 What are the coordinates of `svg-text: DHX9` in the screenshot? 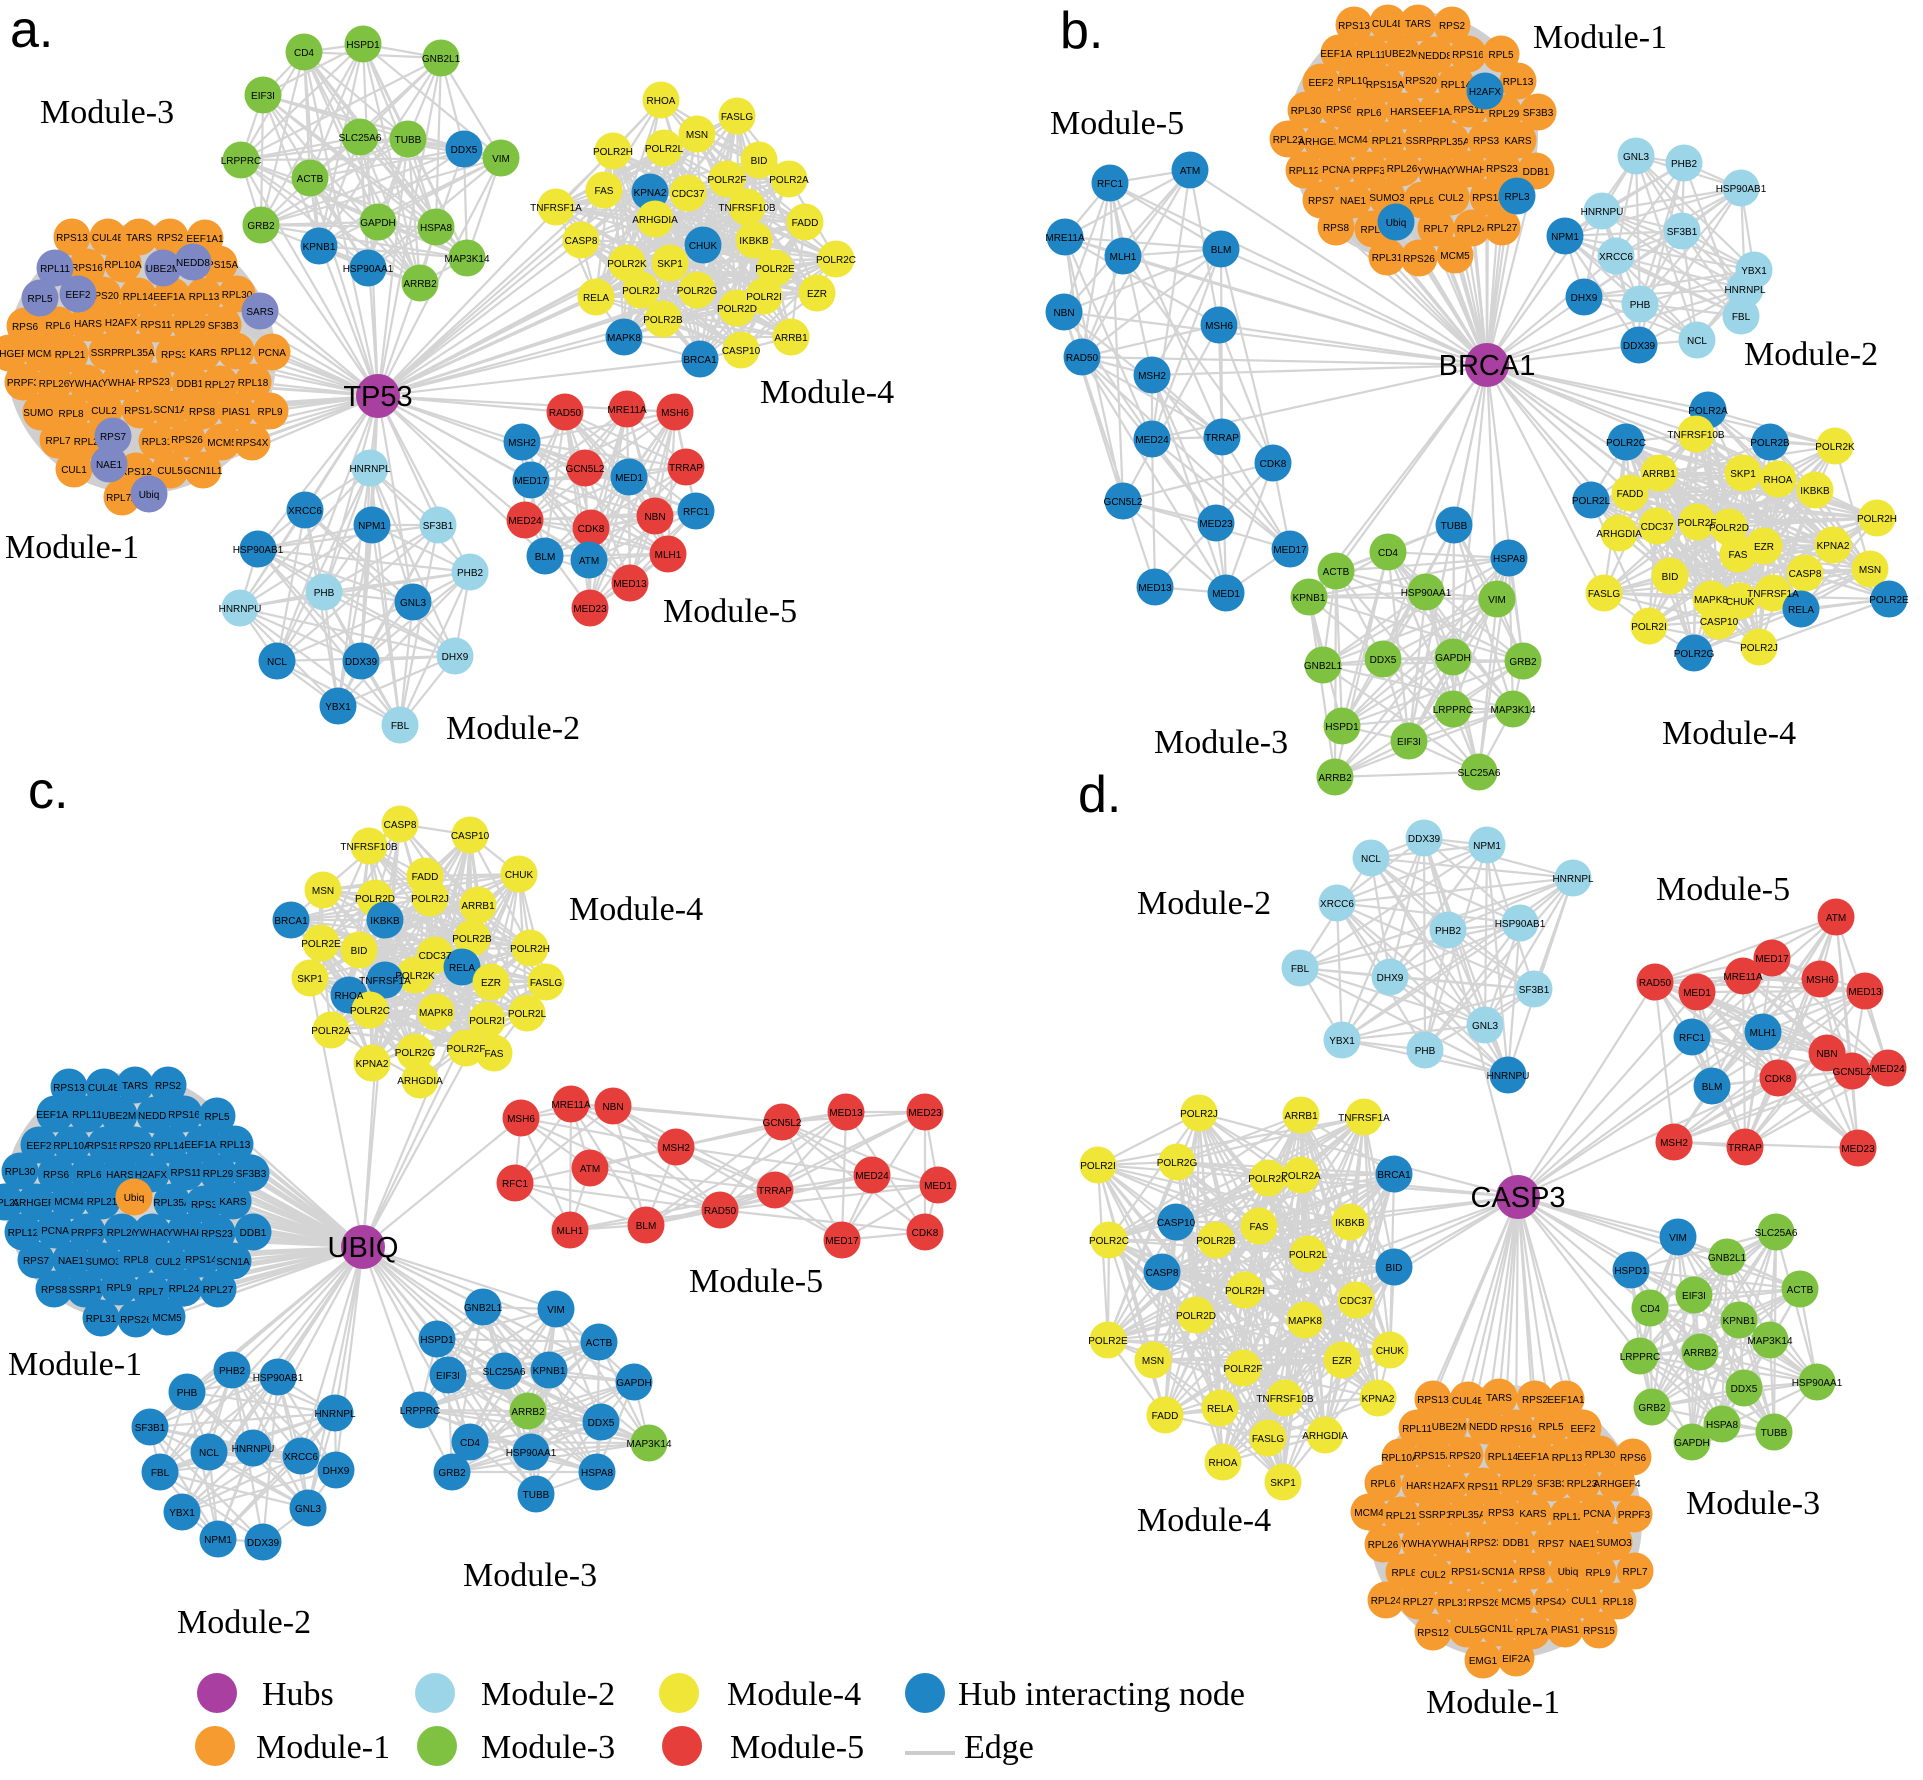 It's located at (1390, 978).